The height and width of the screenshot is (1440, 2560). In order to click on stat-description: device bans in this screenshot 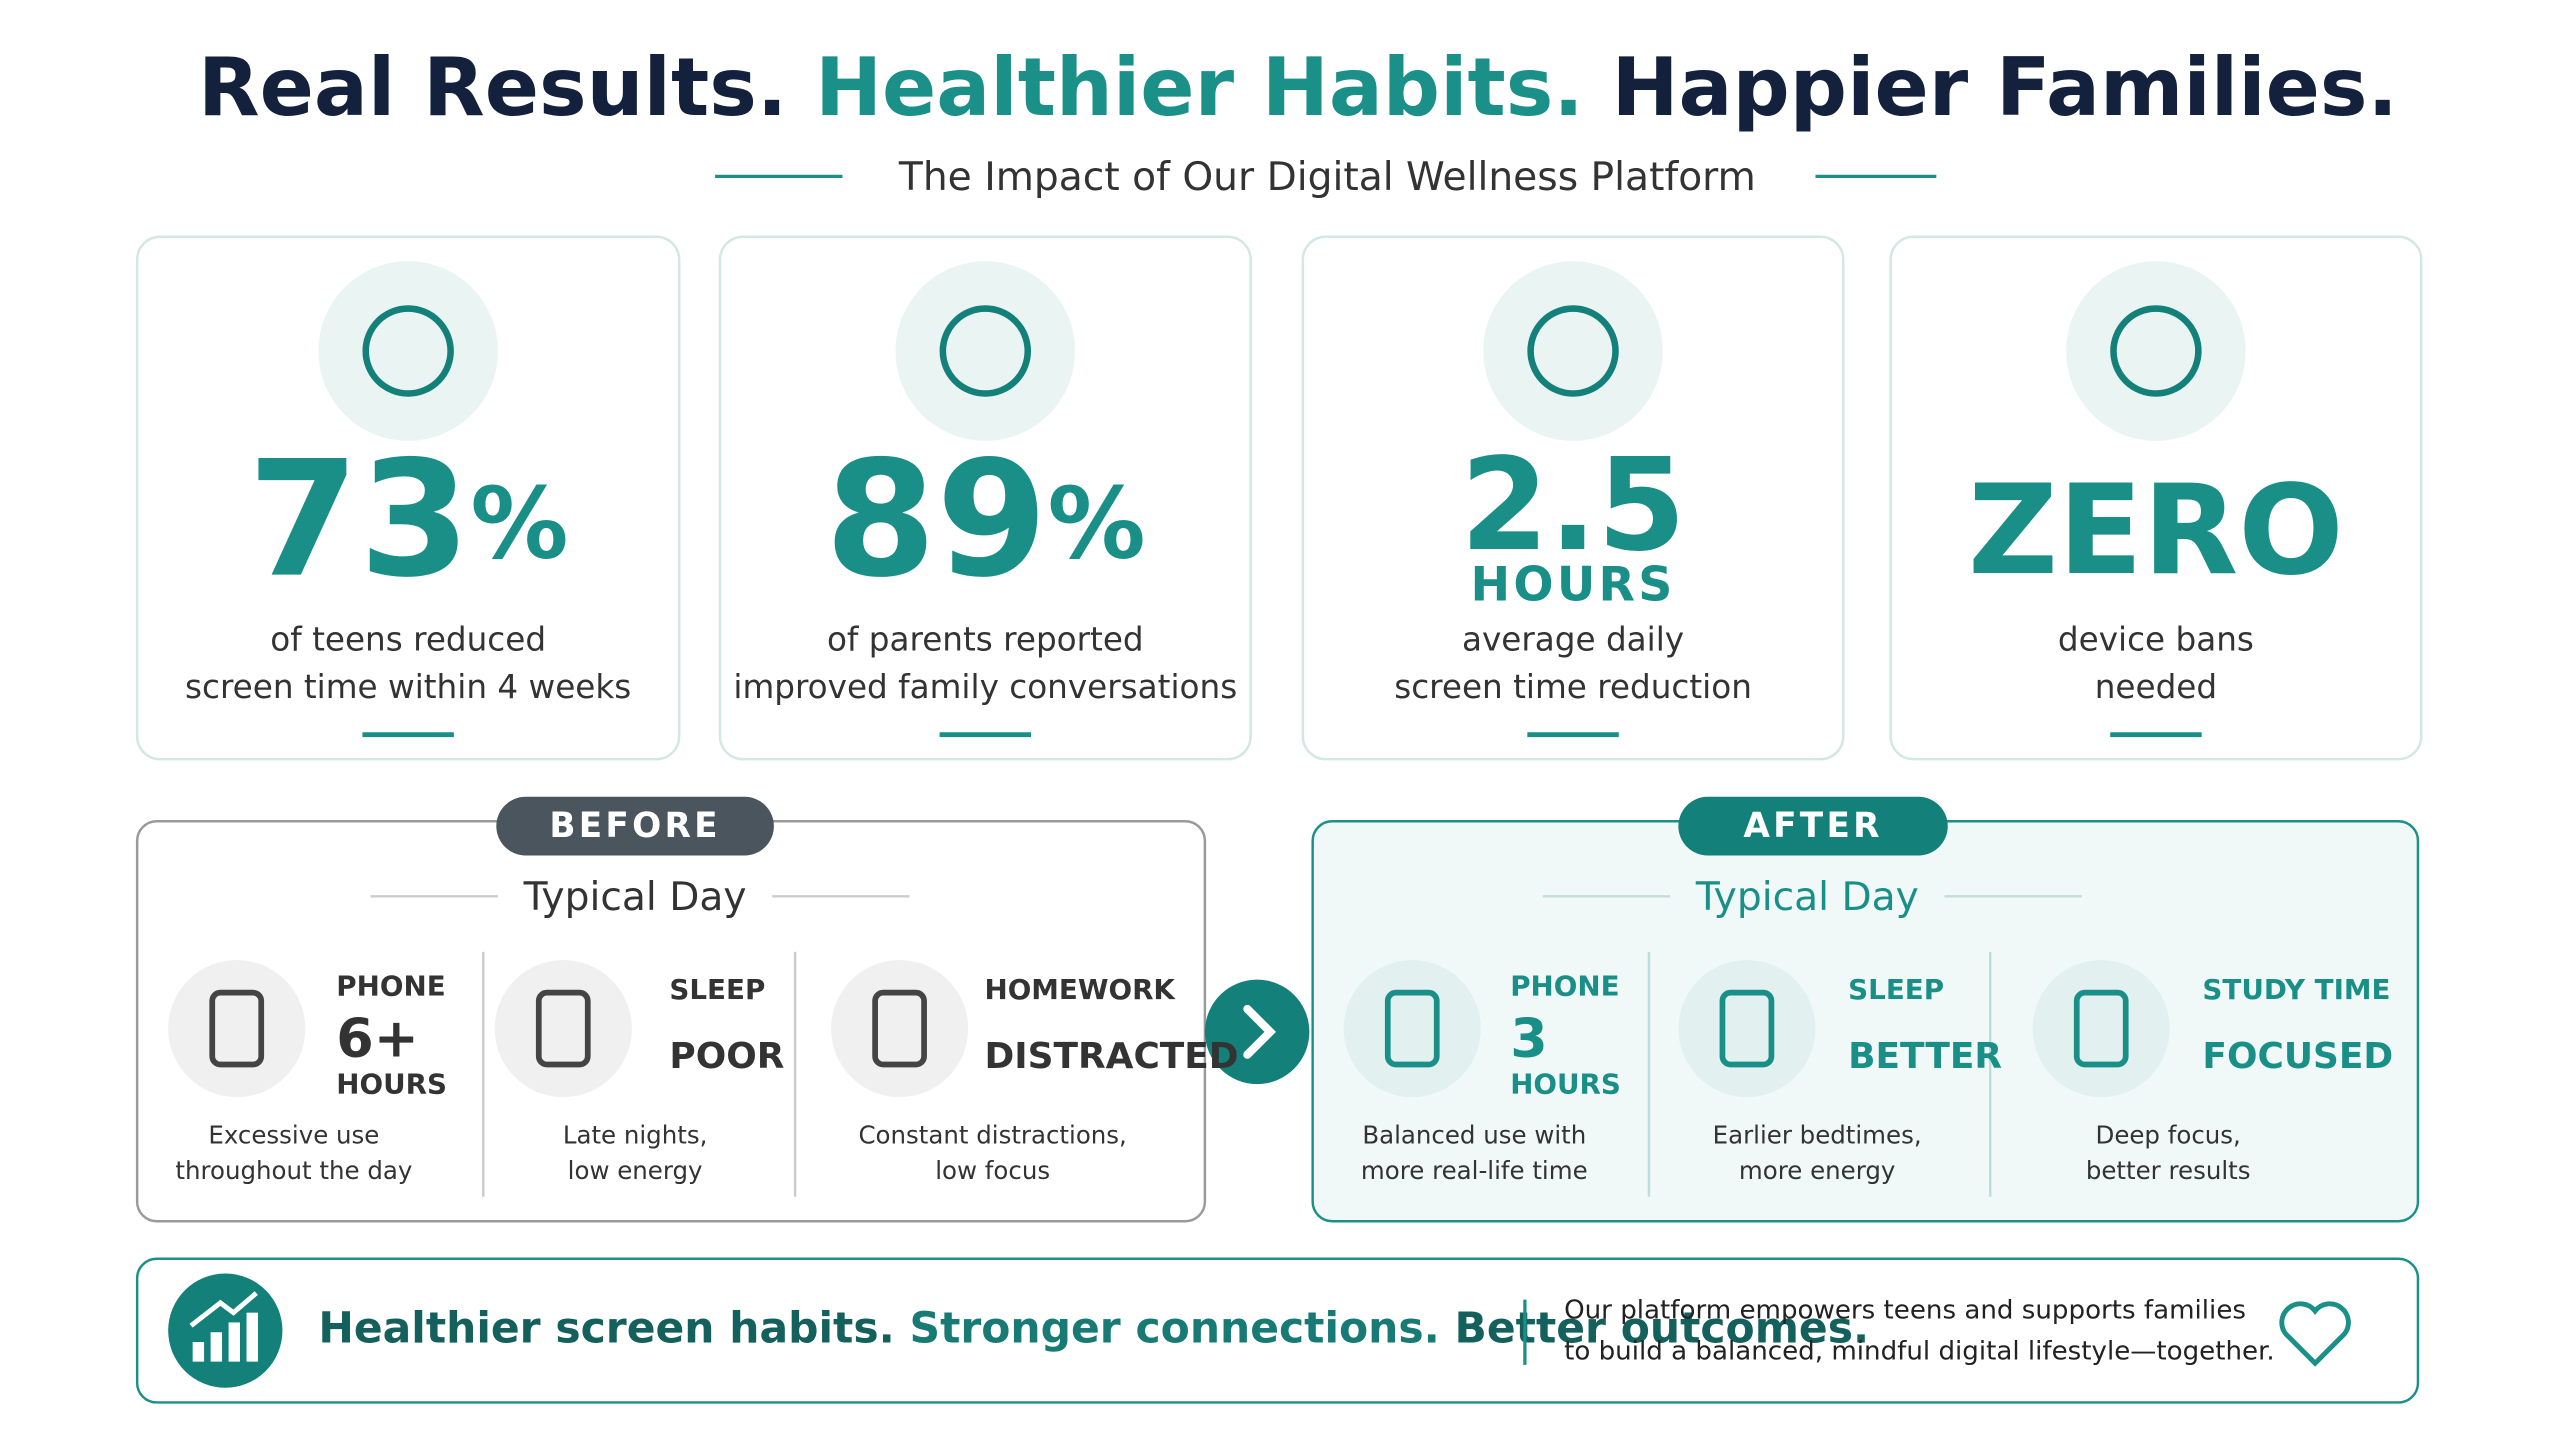, I will do `click(2156, 640)`.